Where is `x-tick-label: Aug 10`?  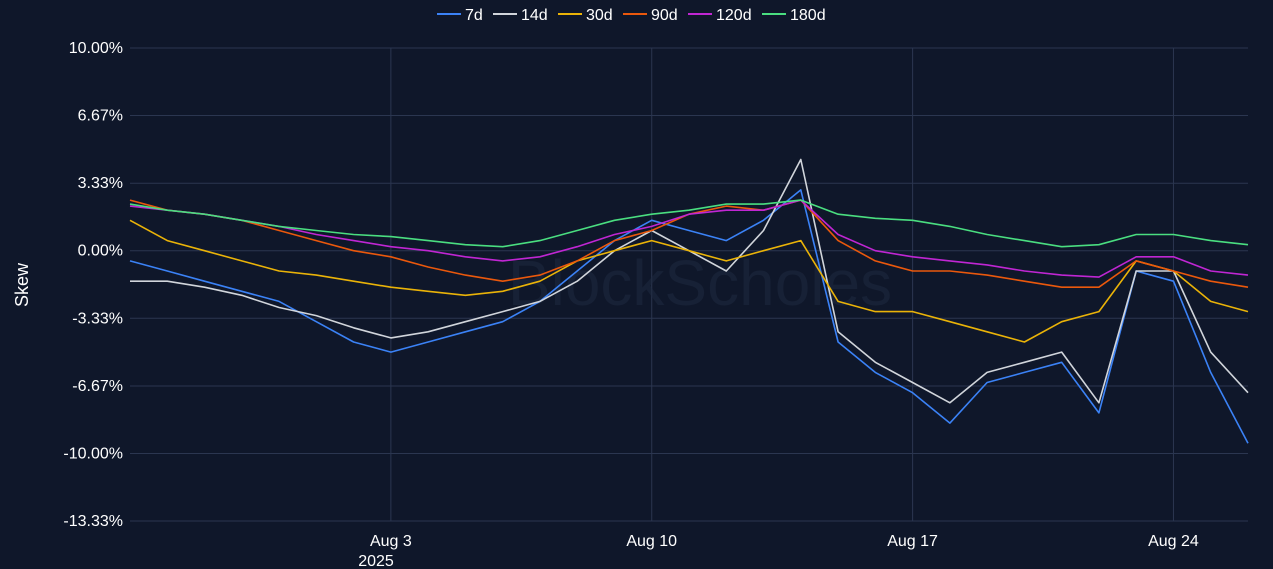 x-tick-label: Aug 10 is located at coordinates (651, 541).